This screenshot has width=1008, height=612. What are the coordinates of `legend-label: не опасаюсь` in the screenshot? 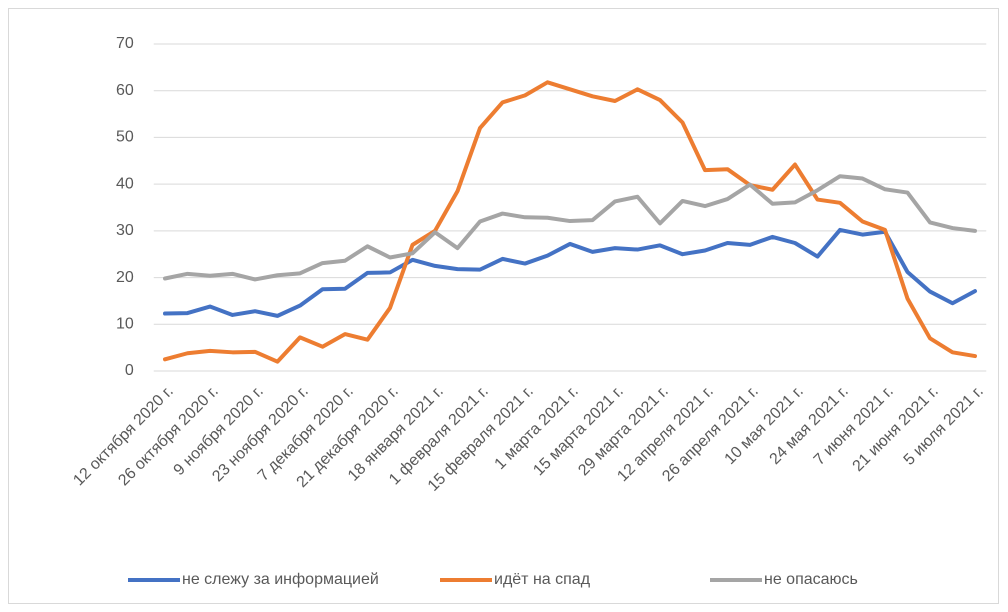 It's located at (811, 579).